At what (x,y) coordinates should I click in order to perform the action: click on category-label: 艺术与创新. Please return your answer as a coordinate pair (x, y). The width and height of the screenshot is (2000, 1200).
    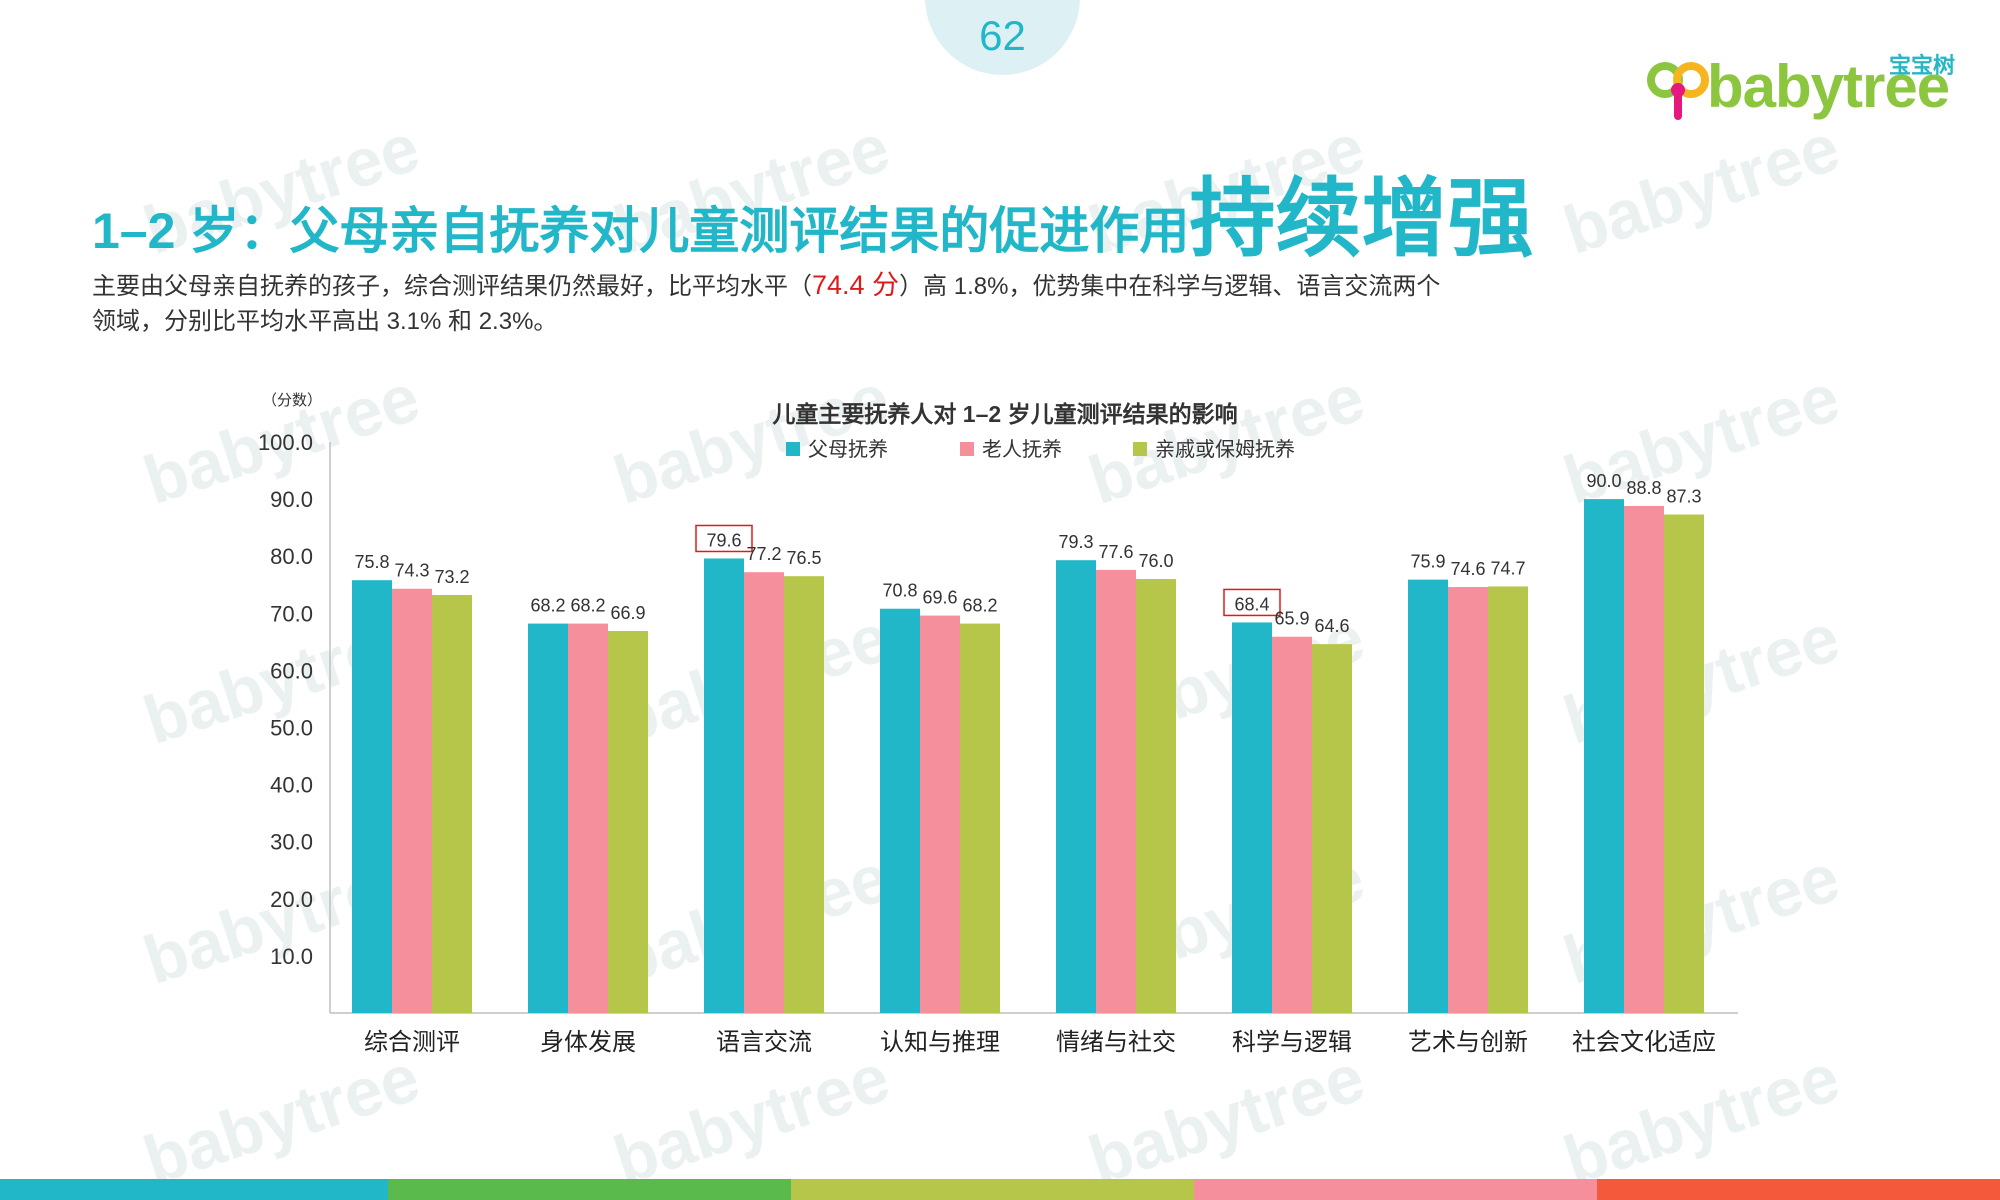
    Looking at the image, I should click on (1468, 1042).